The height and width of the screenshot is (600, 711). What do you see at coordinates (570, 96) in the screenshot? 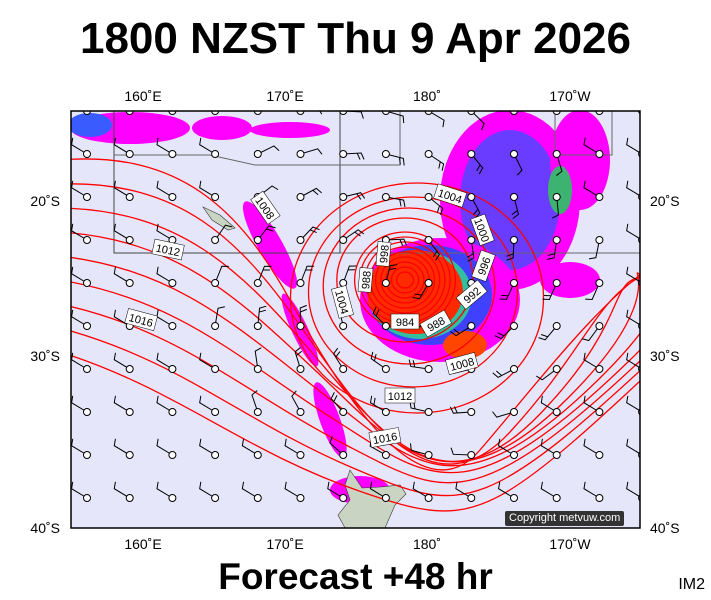
I see `lon-label-top: 170˚W` at bounding box center [570, 96].